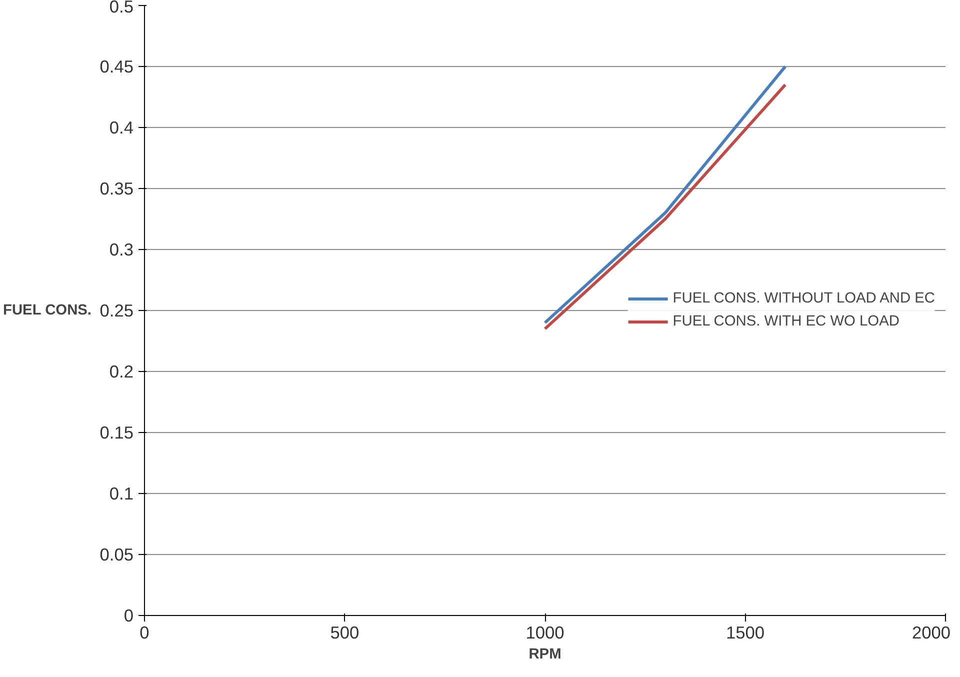 This screenshot has height=677, width=960. Describe the element at coordinates (117, 432) in the screenshot. I see `y-tick-label: 0.15` at that location.